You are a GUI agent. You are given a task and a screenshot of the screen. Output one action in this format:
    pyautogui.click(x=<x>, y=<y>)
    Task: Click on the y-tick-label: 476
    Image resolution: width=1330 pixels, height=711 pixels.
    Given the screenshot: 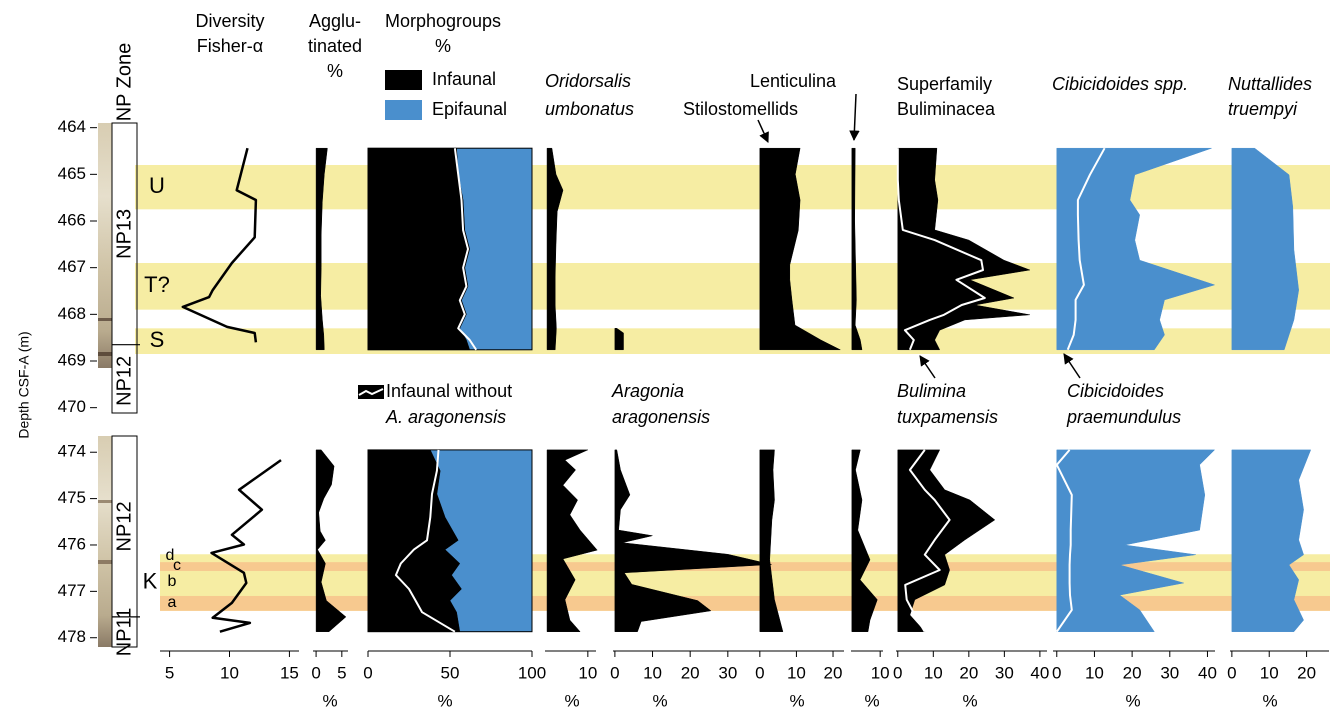 What is the action you would take?
    pyautogui.click(x=72, y=543)
    